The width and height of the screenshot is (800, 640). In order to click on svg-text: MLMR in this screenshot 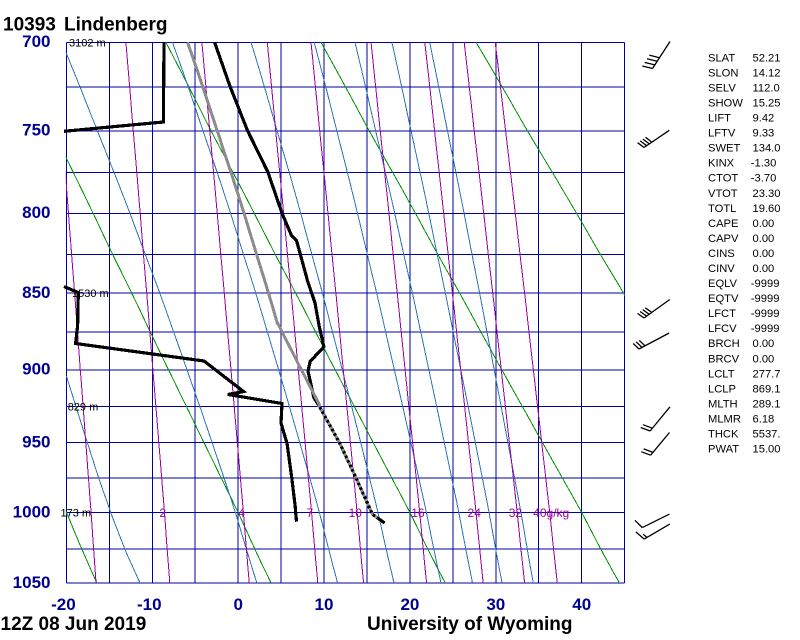, I will do `click(724, 420)`.